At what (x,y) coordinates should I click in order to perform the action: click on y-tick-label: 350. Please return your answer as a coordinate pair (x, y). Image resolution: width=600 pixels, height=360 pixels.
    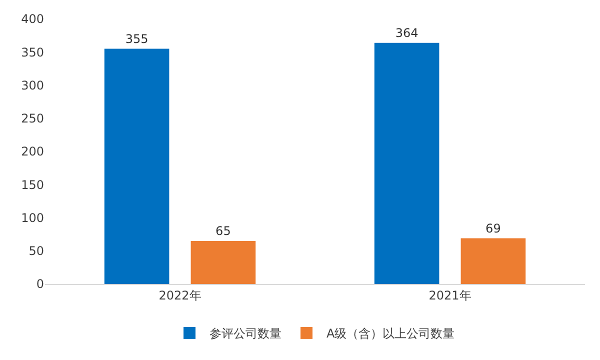
    Looking at the image, I should click on (32, 52).